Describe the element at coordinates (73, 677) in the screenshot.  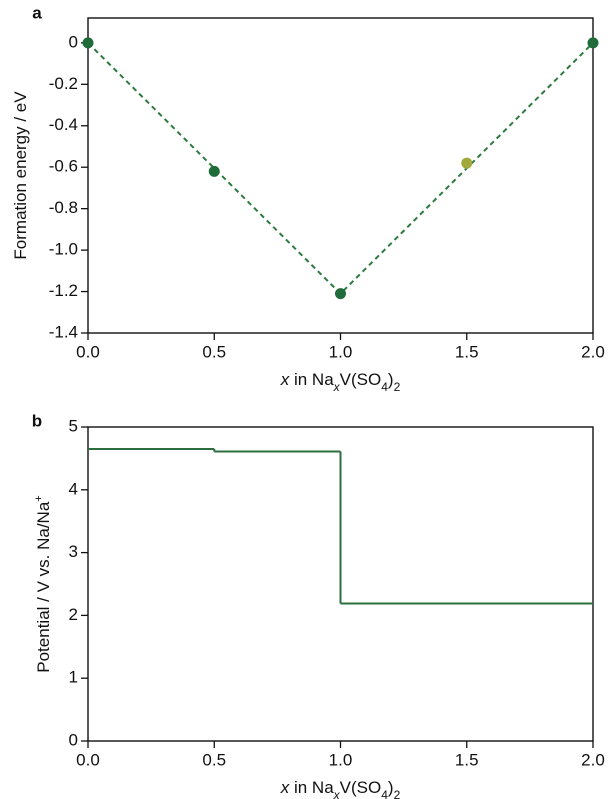
I see `y-tick-label: 1` at that location.